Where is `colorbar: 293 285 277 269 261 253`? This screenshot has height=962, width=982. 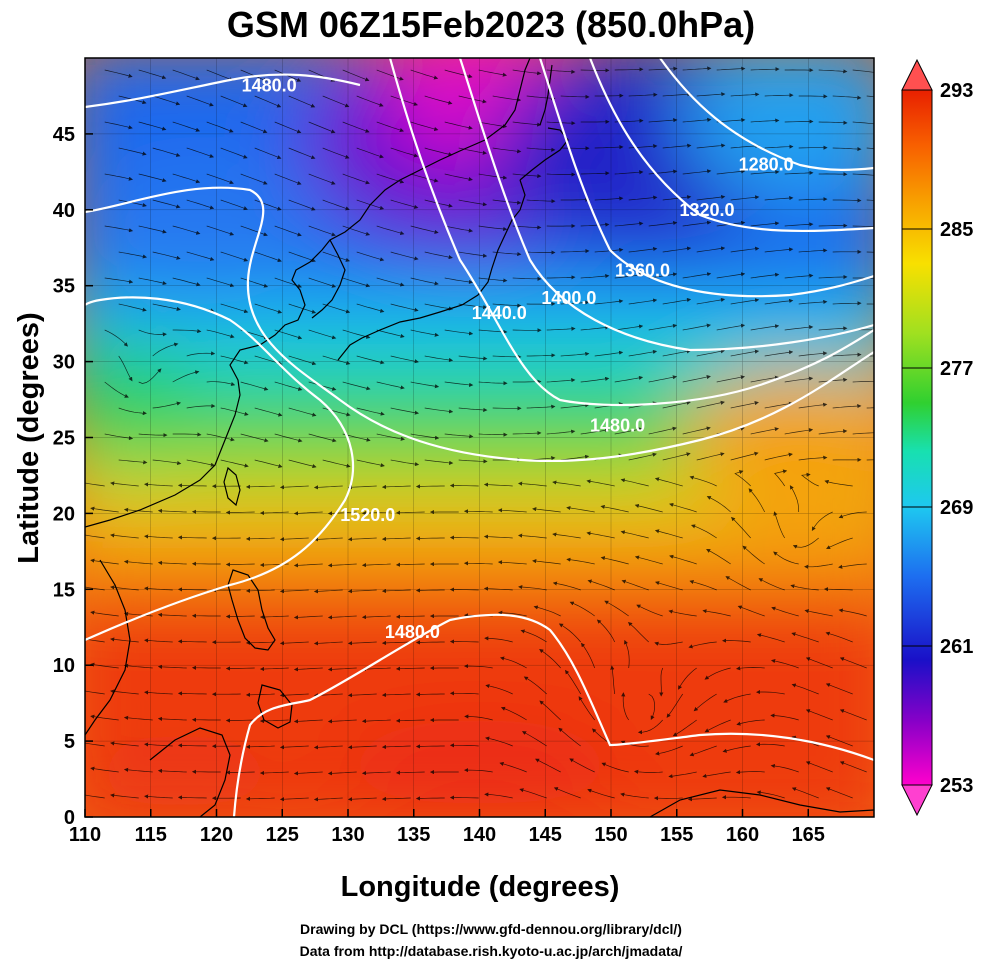 colorbar: 293 285 277 269 261 253 is located at coordinates (937, 437).